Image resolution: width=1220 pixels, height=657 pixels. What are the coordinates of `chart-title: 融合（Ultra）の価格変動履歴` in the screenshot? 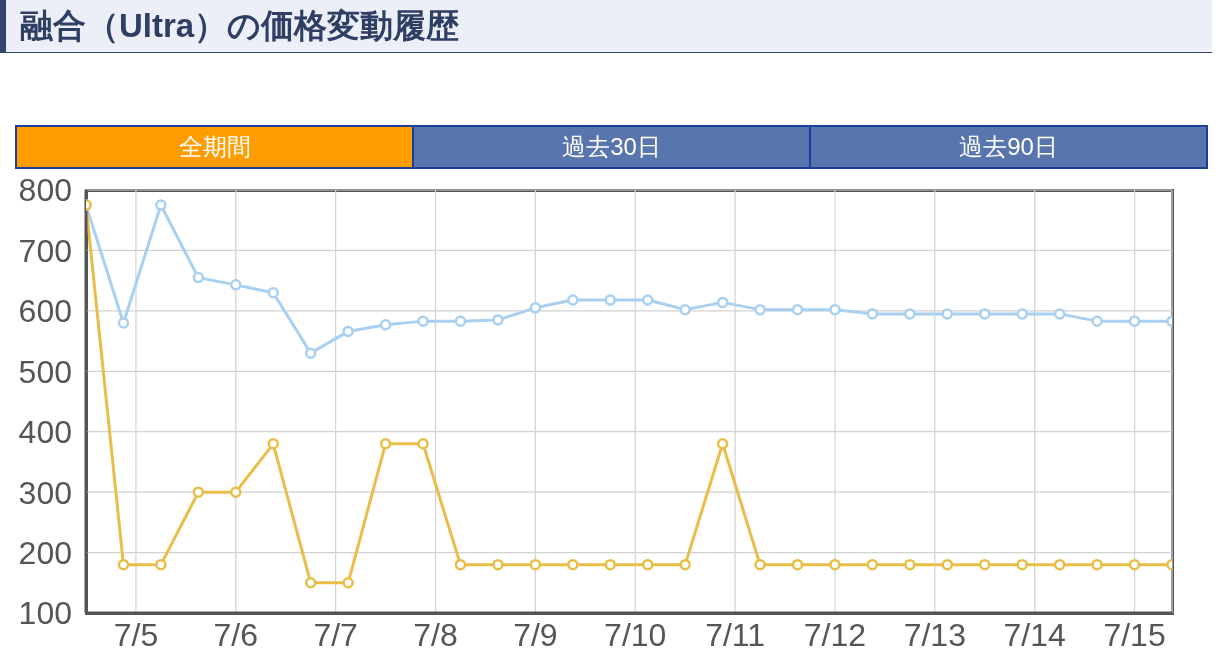 It's located at (240, 25).